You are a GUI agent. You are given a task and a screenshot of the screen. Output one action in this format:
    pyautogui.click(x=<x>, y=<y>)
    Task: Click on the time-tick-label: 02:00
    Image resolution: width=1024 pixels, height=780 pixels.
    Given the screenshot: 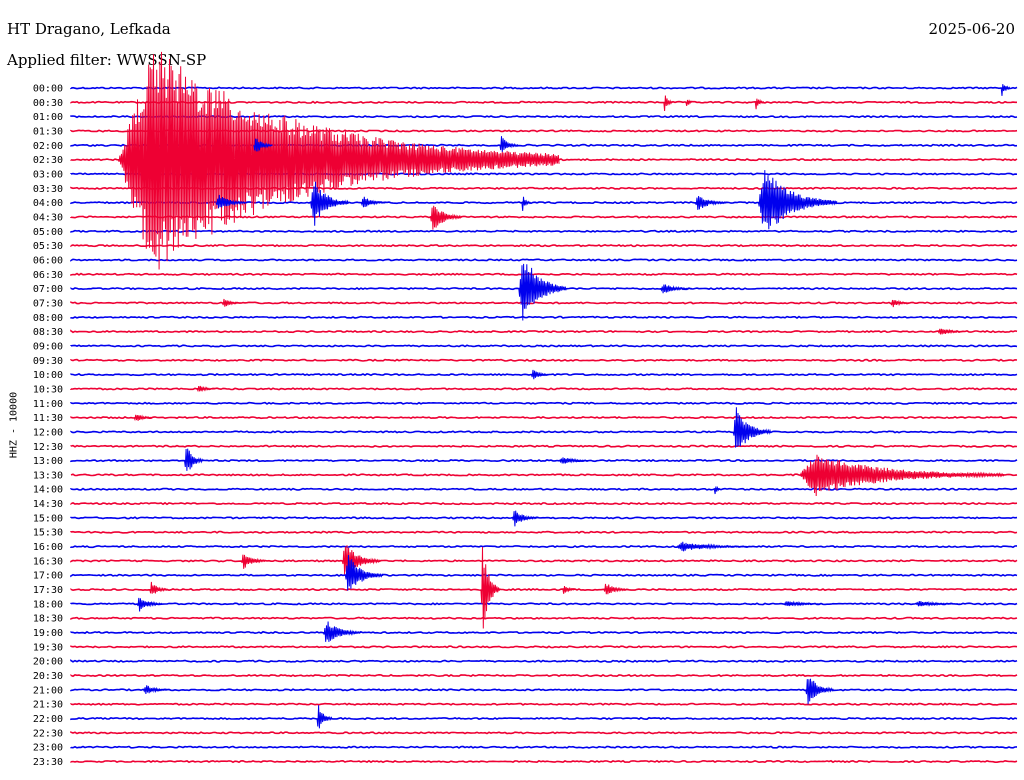 What is the action you would take?
    pyautogui.click(x=48, y=146)
    